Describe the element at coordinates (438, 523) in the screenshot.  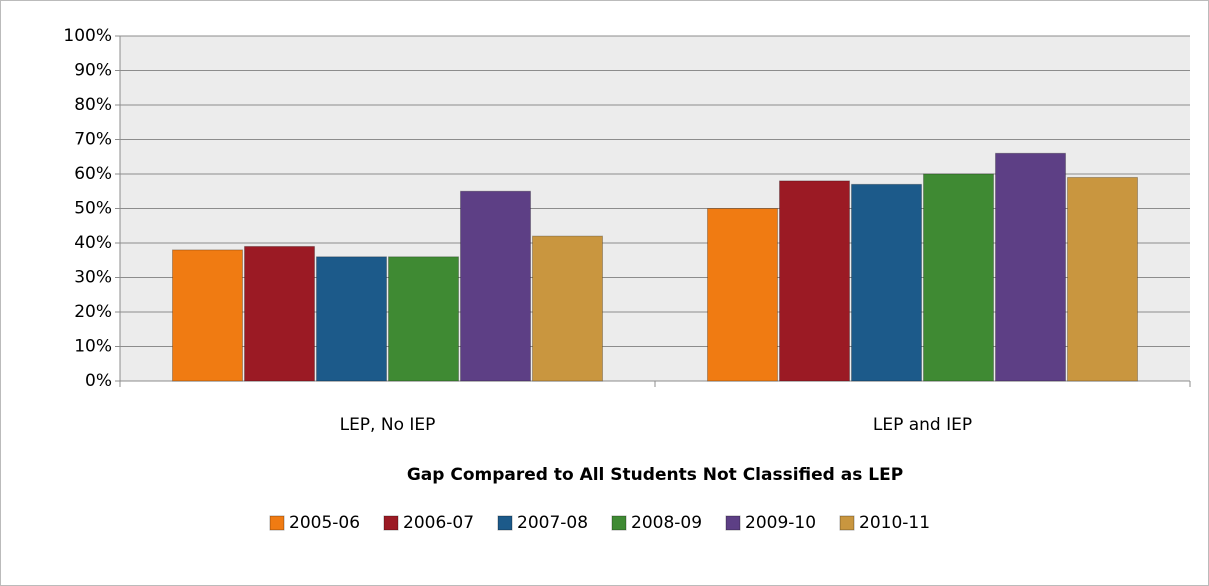
I see `legend-label: 2006-07` at that location.